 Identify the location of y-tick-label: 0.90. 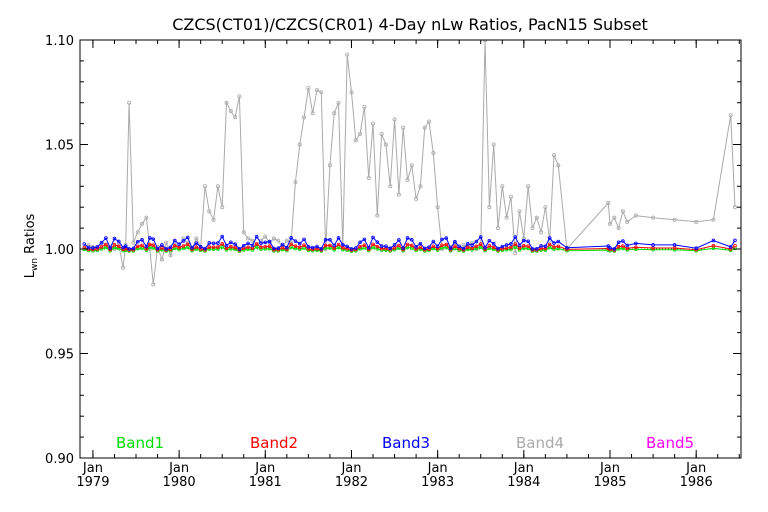
(59, 459).